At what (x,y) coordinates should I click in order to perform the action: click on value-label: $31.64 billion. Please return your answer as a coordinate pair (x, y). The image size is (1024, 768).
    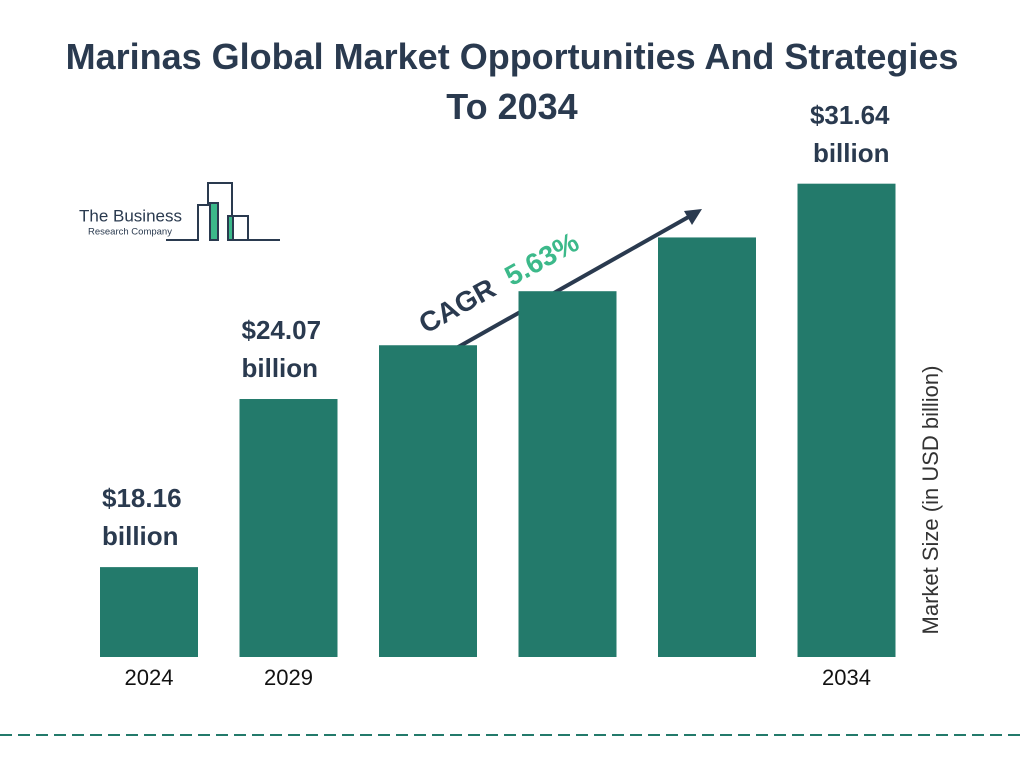
    Looking at the image, I should click on (849, 133).